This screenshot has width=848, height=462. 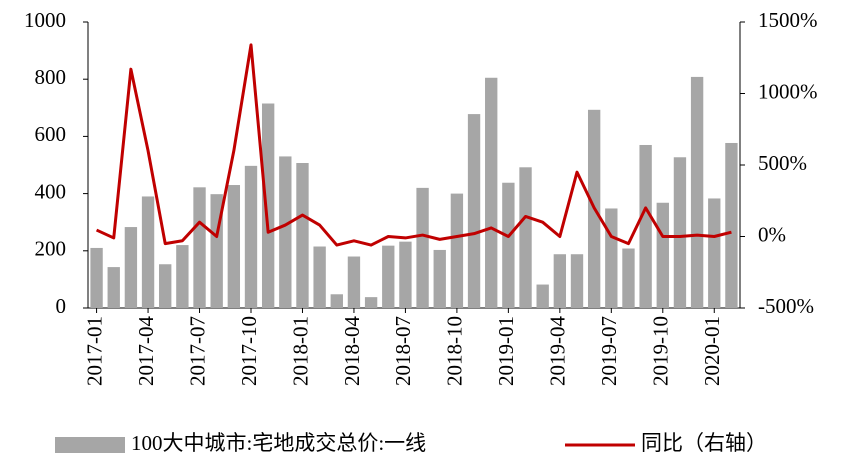 I want to click on legend-label: 同比（右轴）, so click(x=704, y=443).